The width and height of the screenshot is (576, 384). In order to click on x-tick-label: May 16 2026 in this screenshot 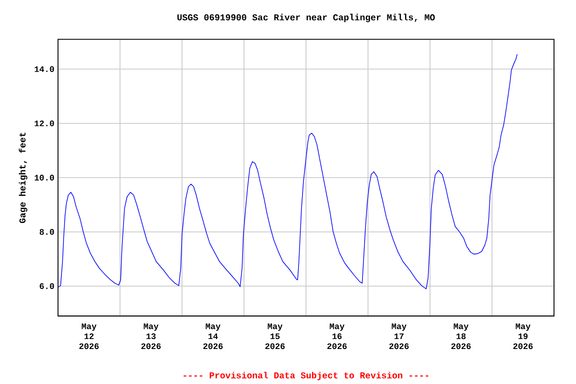, I will do `click(337, 337)`.